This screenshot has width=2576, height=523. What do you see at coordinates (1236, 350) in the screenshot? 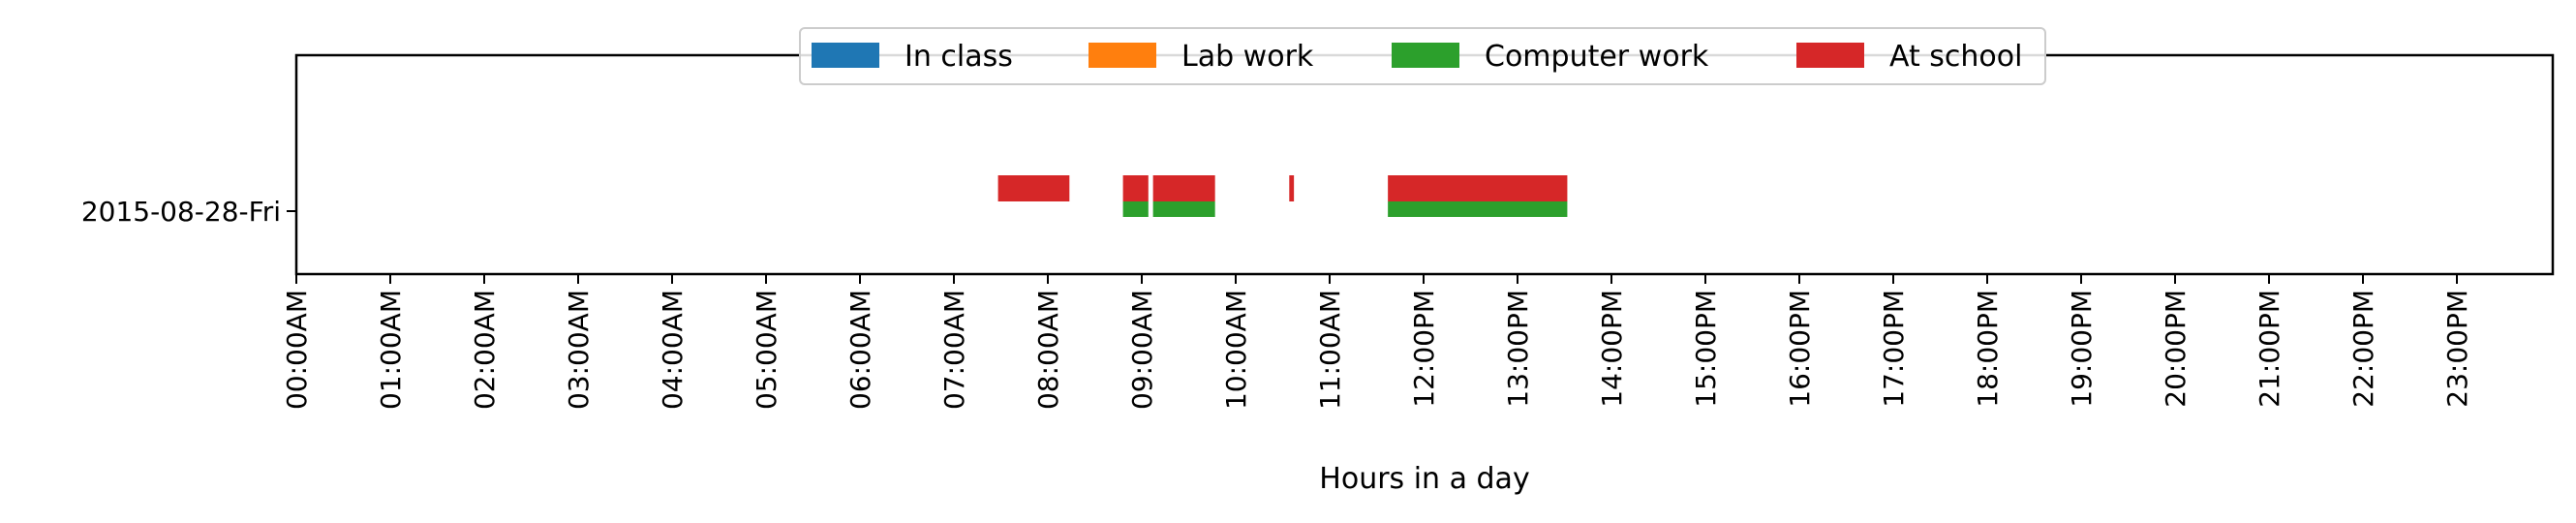
I see `x-tick-label-10: 10:00AM` at bounding box center [1236, 350].